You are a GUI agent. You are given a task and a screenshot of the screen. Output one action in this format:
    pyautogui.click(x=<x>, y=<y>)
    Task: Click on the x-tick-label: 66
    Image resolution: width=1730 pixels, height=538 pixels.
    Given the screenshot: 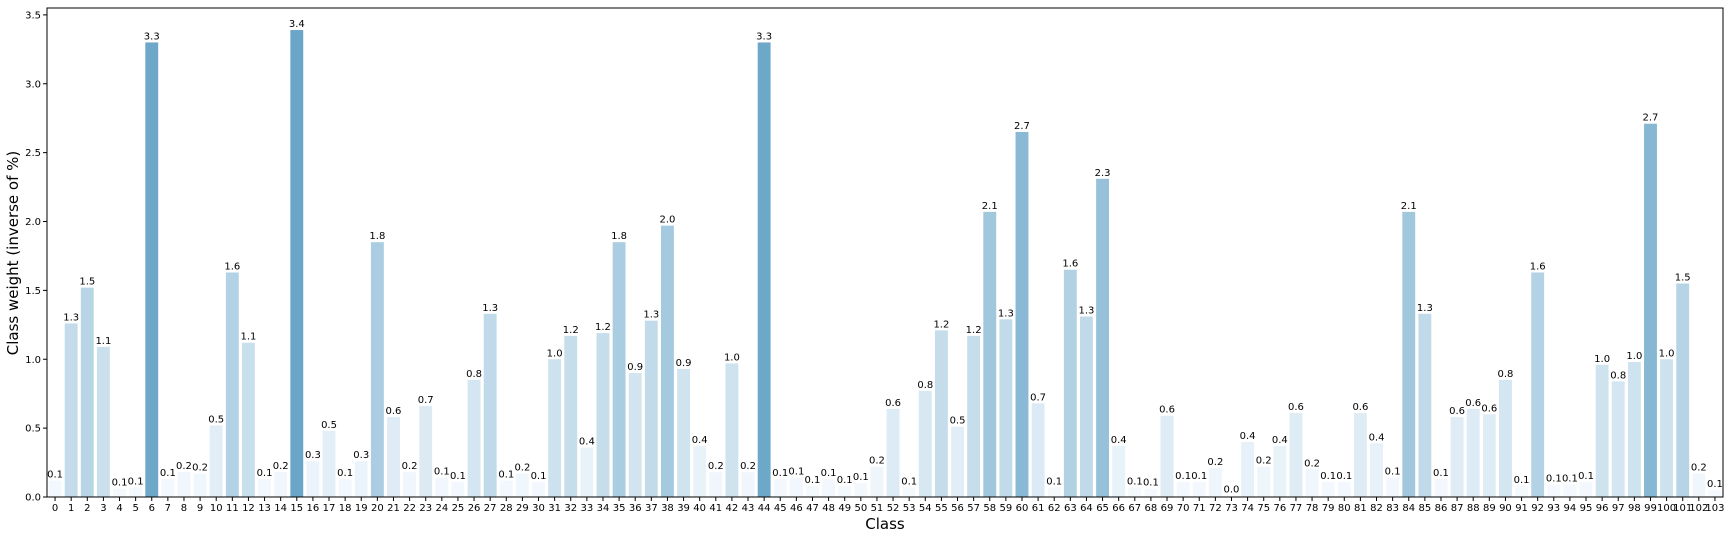 What is the action you would take?
    pyautogui.click(x=1118, y=508)
    